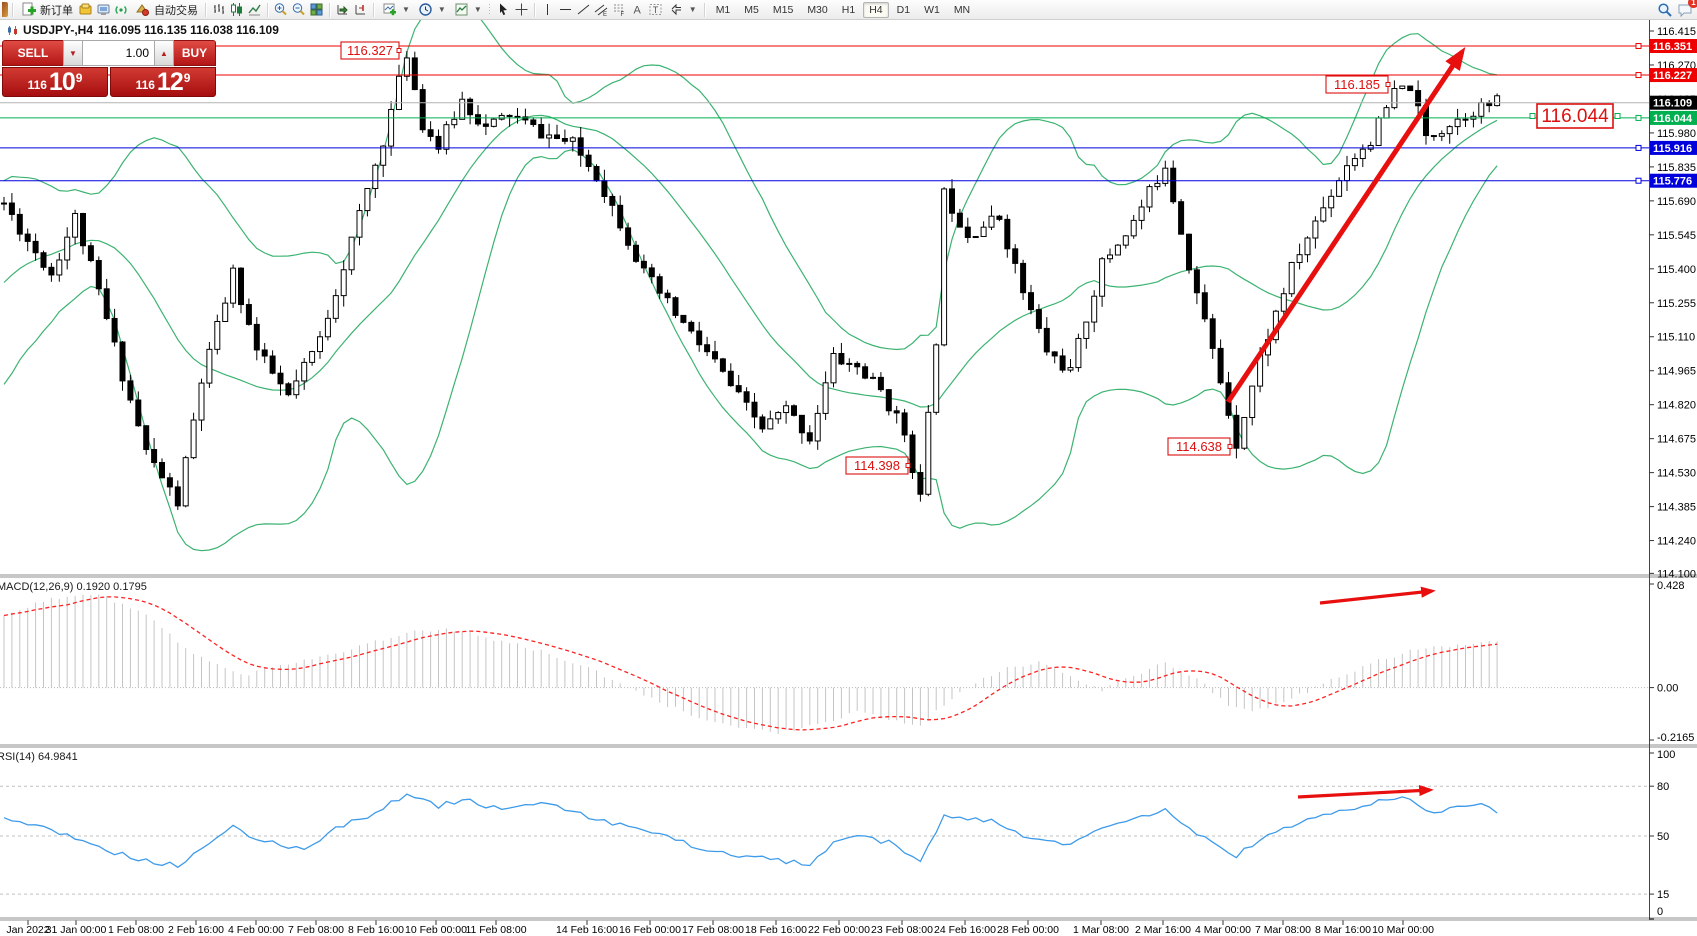 The width and height of the screenshot is (1697, 936). I want to click on fibonacci-tool-icon: F, so click(619, 9).